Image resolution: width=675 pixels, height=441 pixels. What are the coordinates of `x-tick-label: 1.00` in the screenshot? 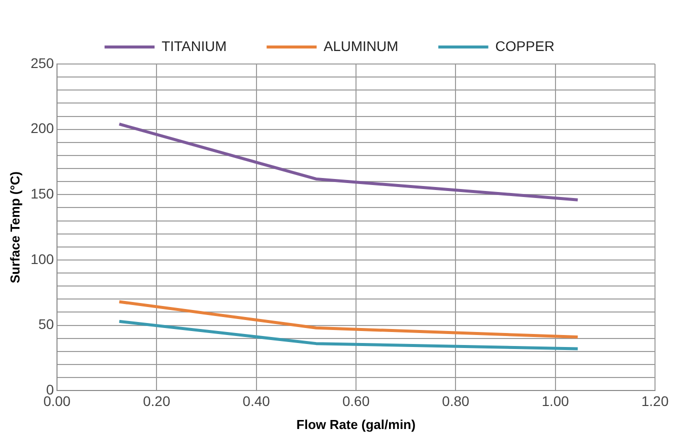 It's located at (556, 400).